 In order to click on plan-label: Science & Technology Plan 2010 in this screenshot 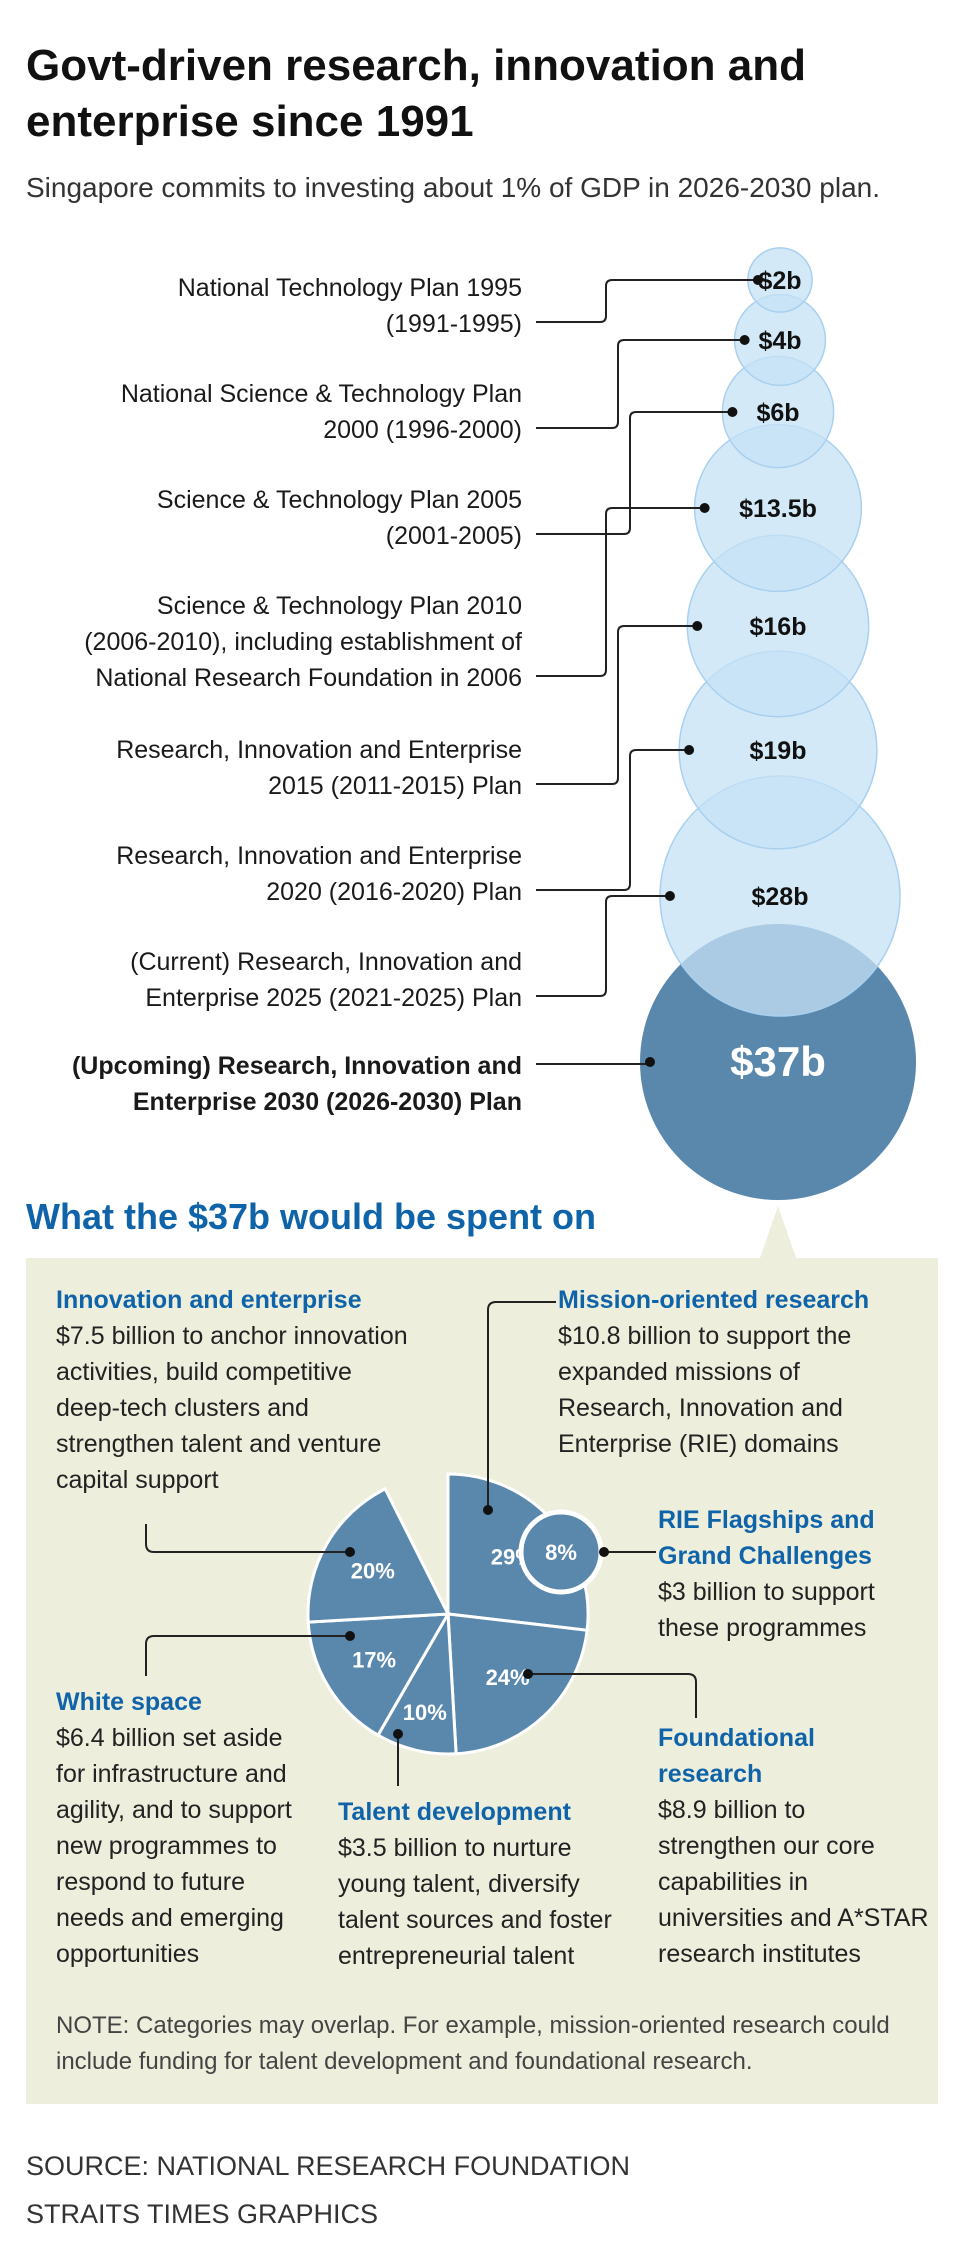, I will do `click(339, 606)`.